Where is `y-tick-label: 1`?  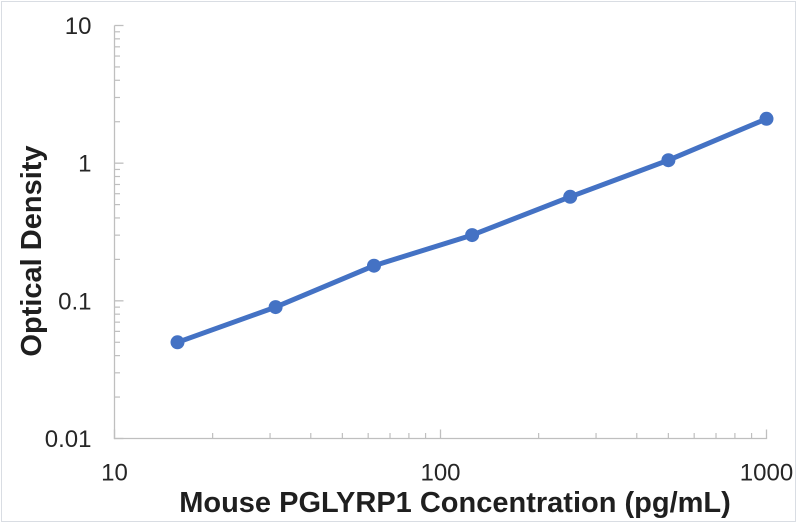 y-tick-label: 1 is located at coordinates (84, 164).